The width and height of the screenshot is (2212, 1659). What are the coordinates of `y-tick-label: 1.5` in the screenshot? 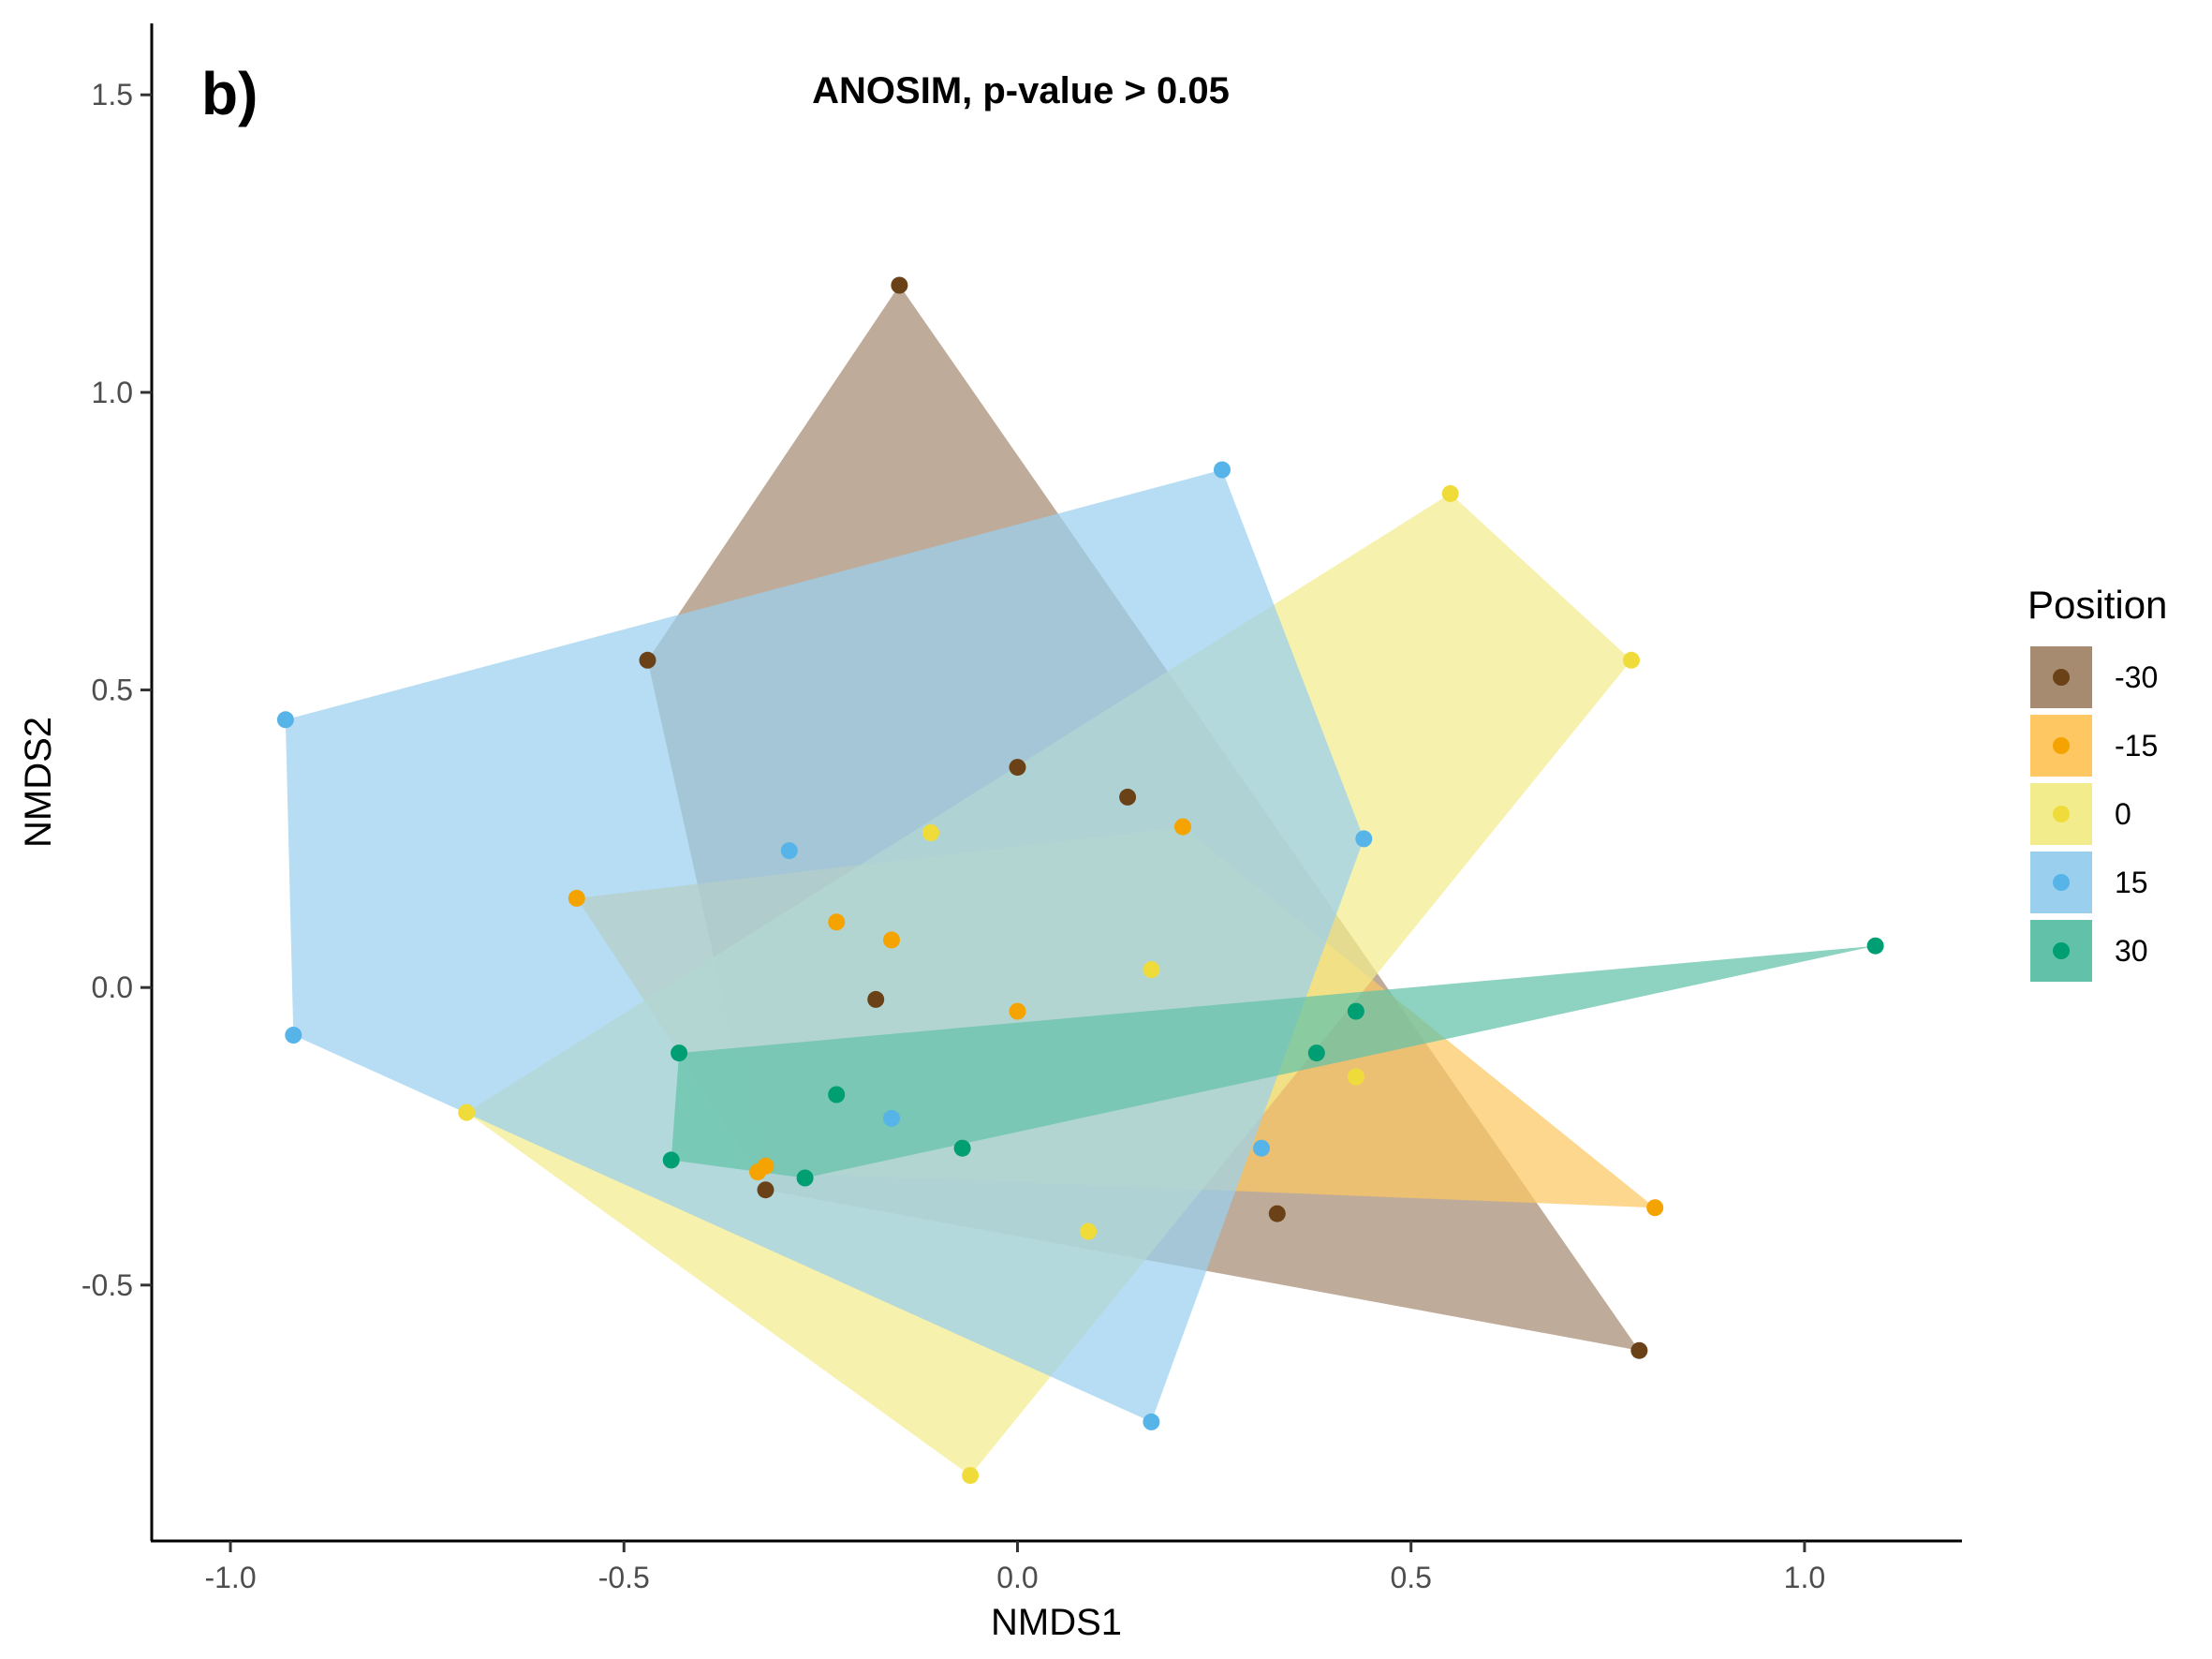 It's located at (112, 95).